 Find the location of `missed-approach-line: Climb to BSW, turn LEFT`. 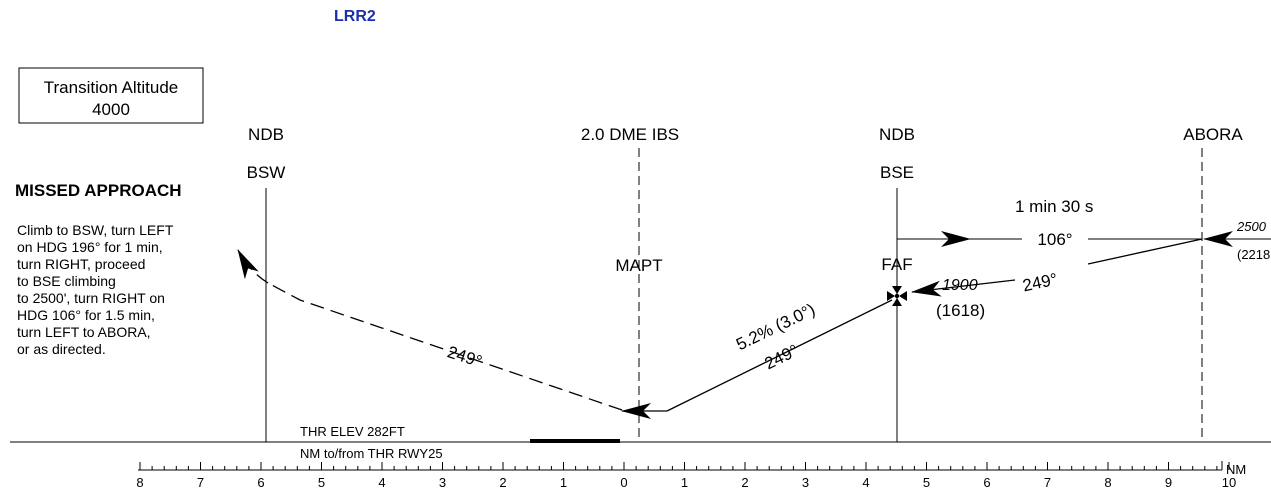

missed-approach-line: Climb to BSW, turn LEFT is located at coordinates (95, 230).